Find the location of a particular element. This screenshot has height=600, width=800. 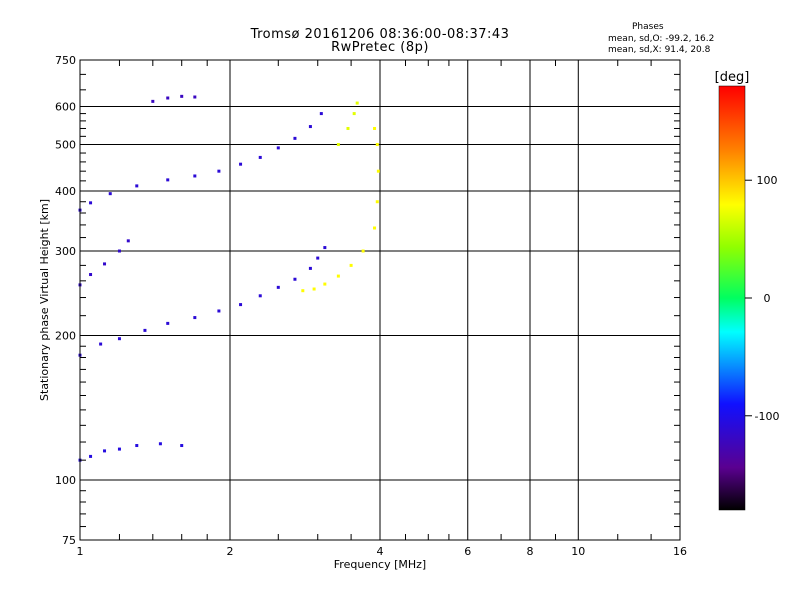

phase-stats-x: mean, sd,X: 91.4, 20.8 is located at coordinates (659, 50).